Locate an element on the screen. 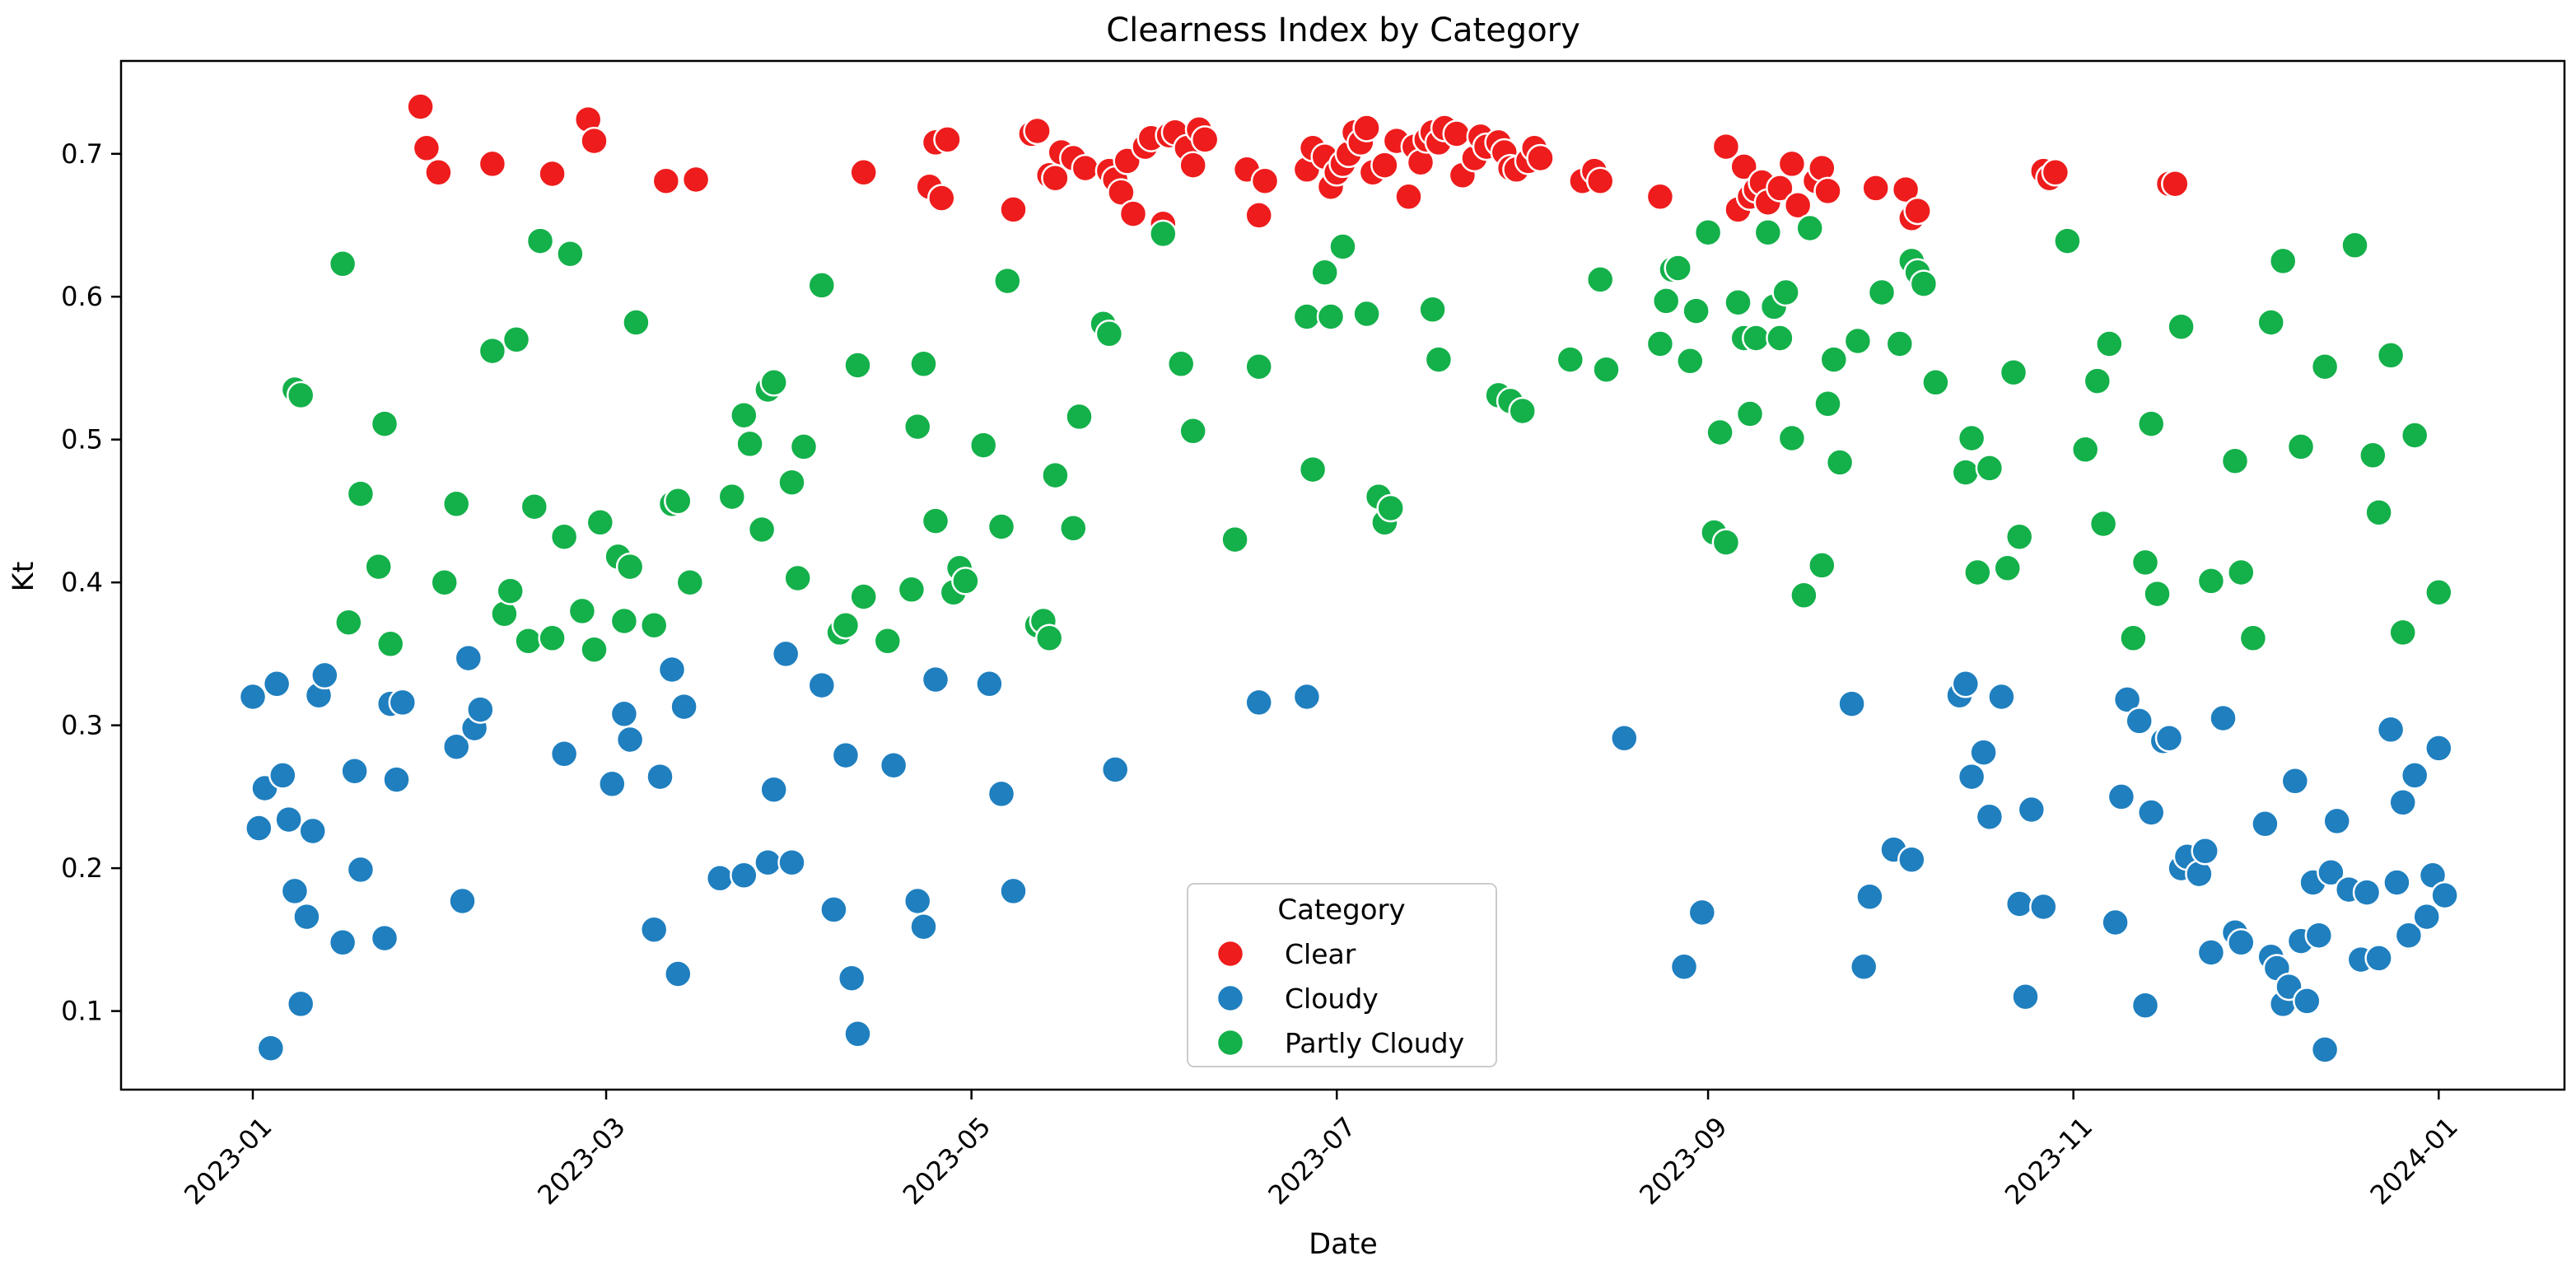 The image size is (2576, 1270). legend-label-clear: Clear is located at coordinates (1320, 954).